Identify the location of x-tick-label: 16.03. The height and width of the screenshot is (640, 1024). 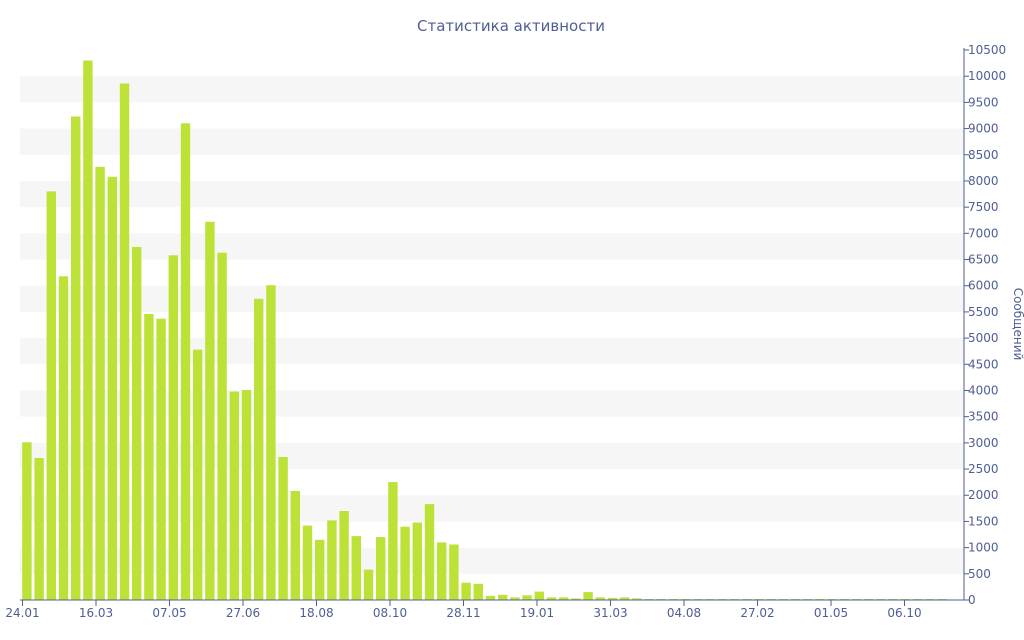
(96, 613).